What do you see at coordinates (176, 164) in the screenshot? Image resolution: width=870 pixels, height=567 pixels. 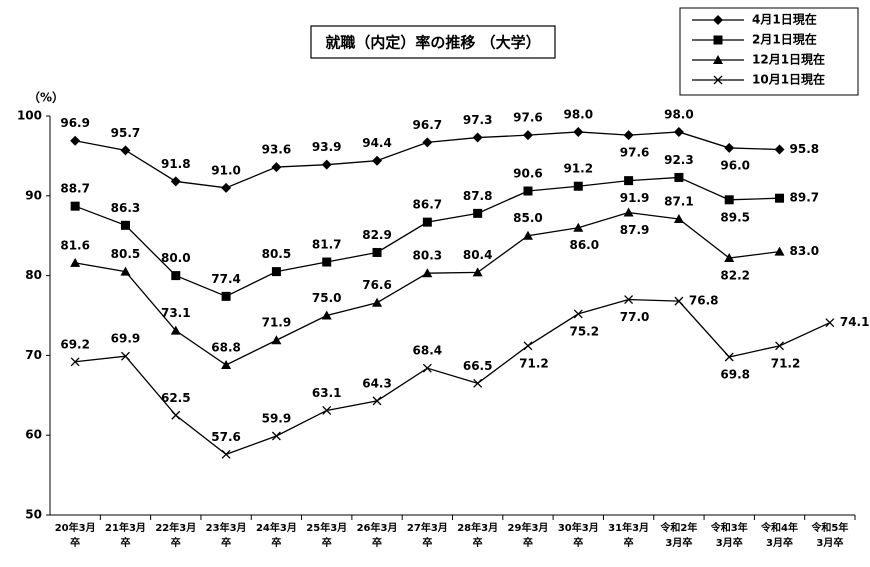 I see `data-label: 91.8` at bounding box center [176, 164].